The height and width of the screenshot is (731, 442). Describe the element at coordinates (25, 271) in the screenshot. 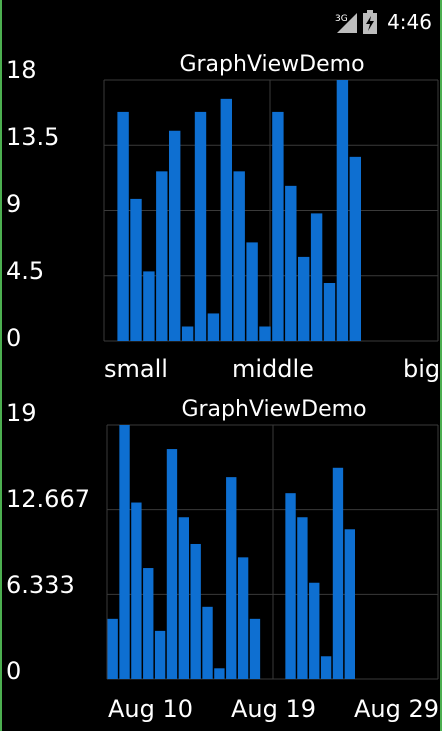

I see `y-tick-label: 4.5` at that location.